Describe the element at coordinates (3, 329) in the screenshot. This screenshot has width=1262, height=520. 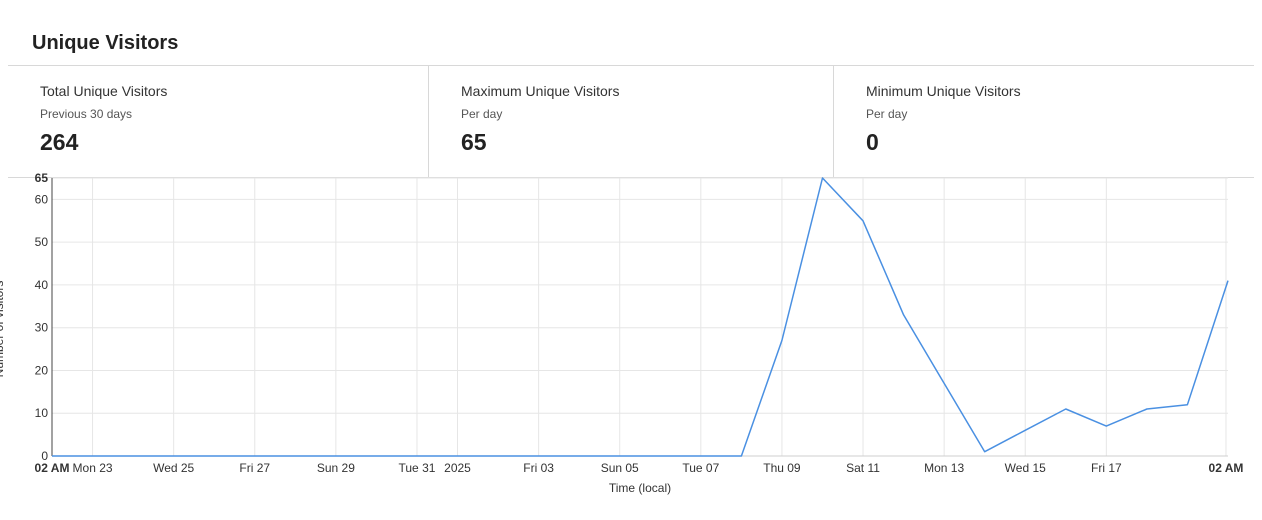
I see `y-axis-title: Number of visitors` at that location.